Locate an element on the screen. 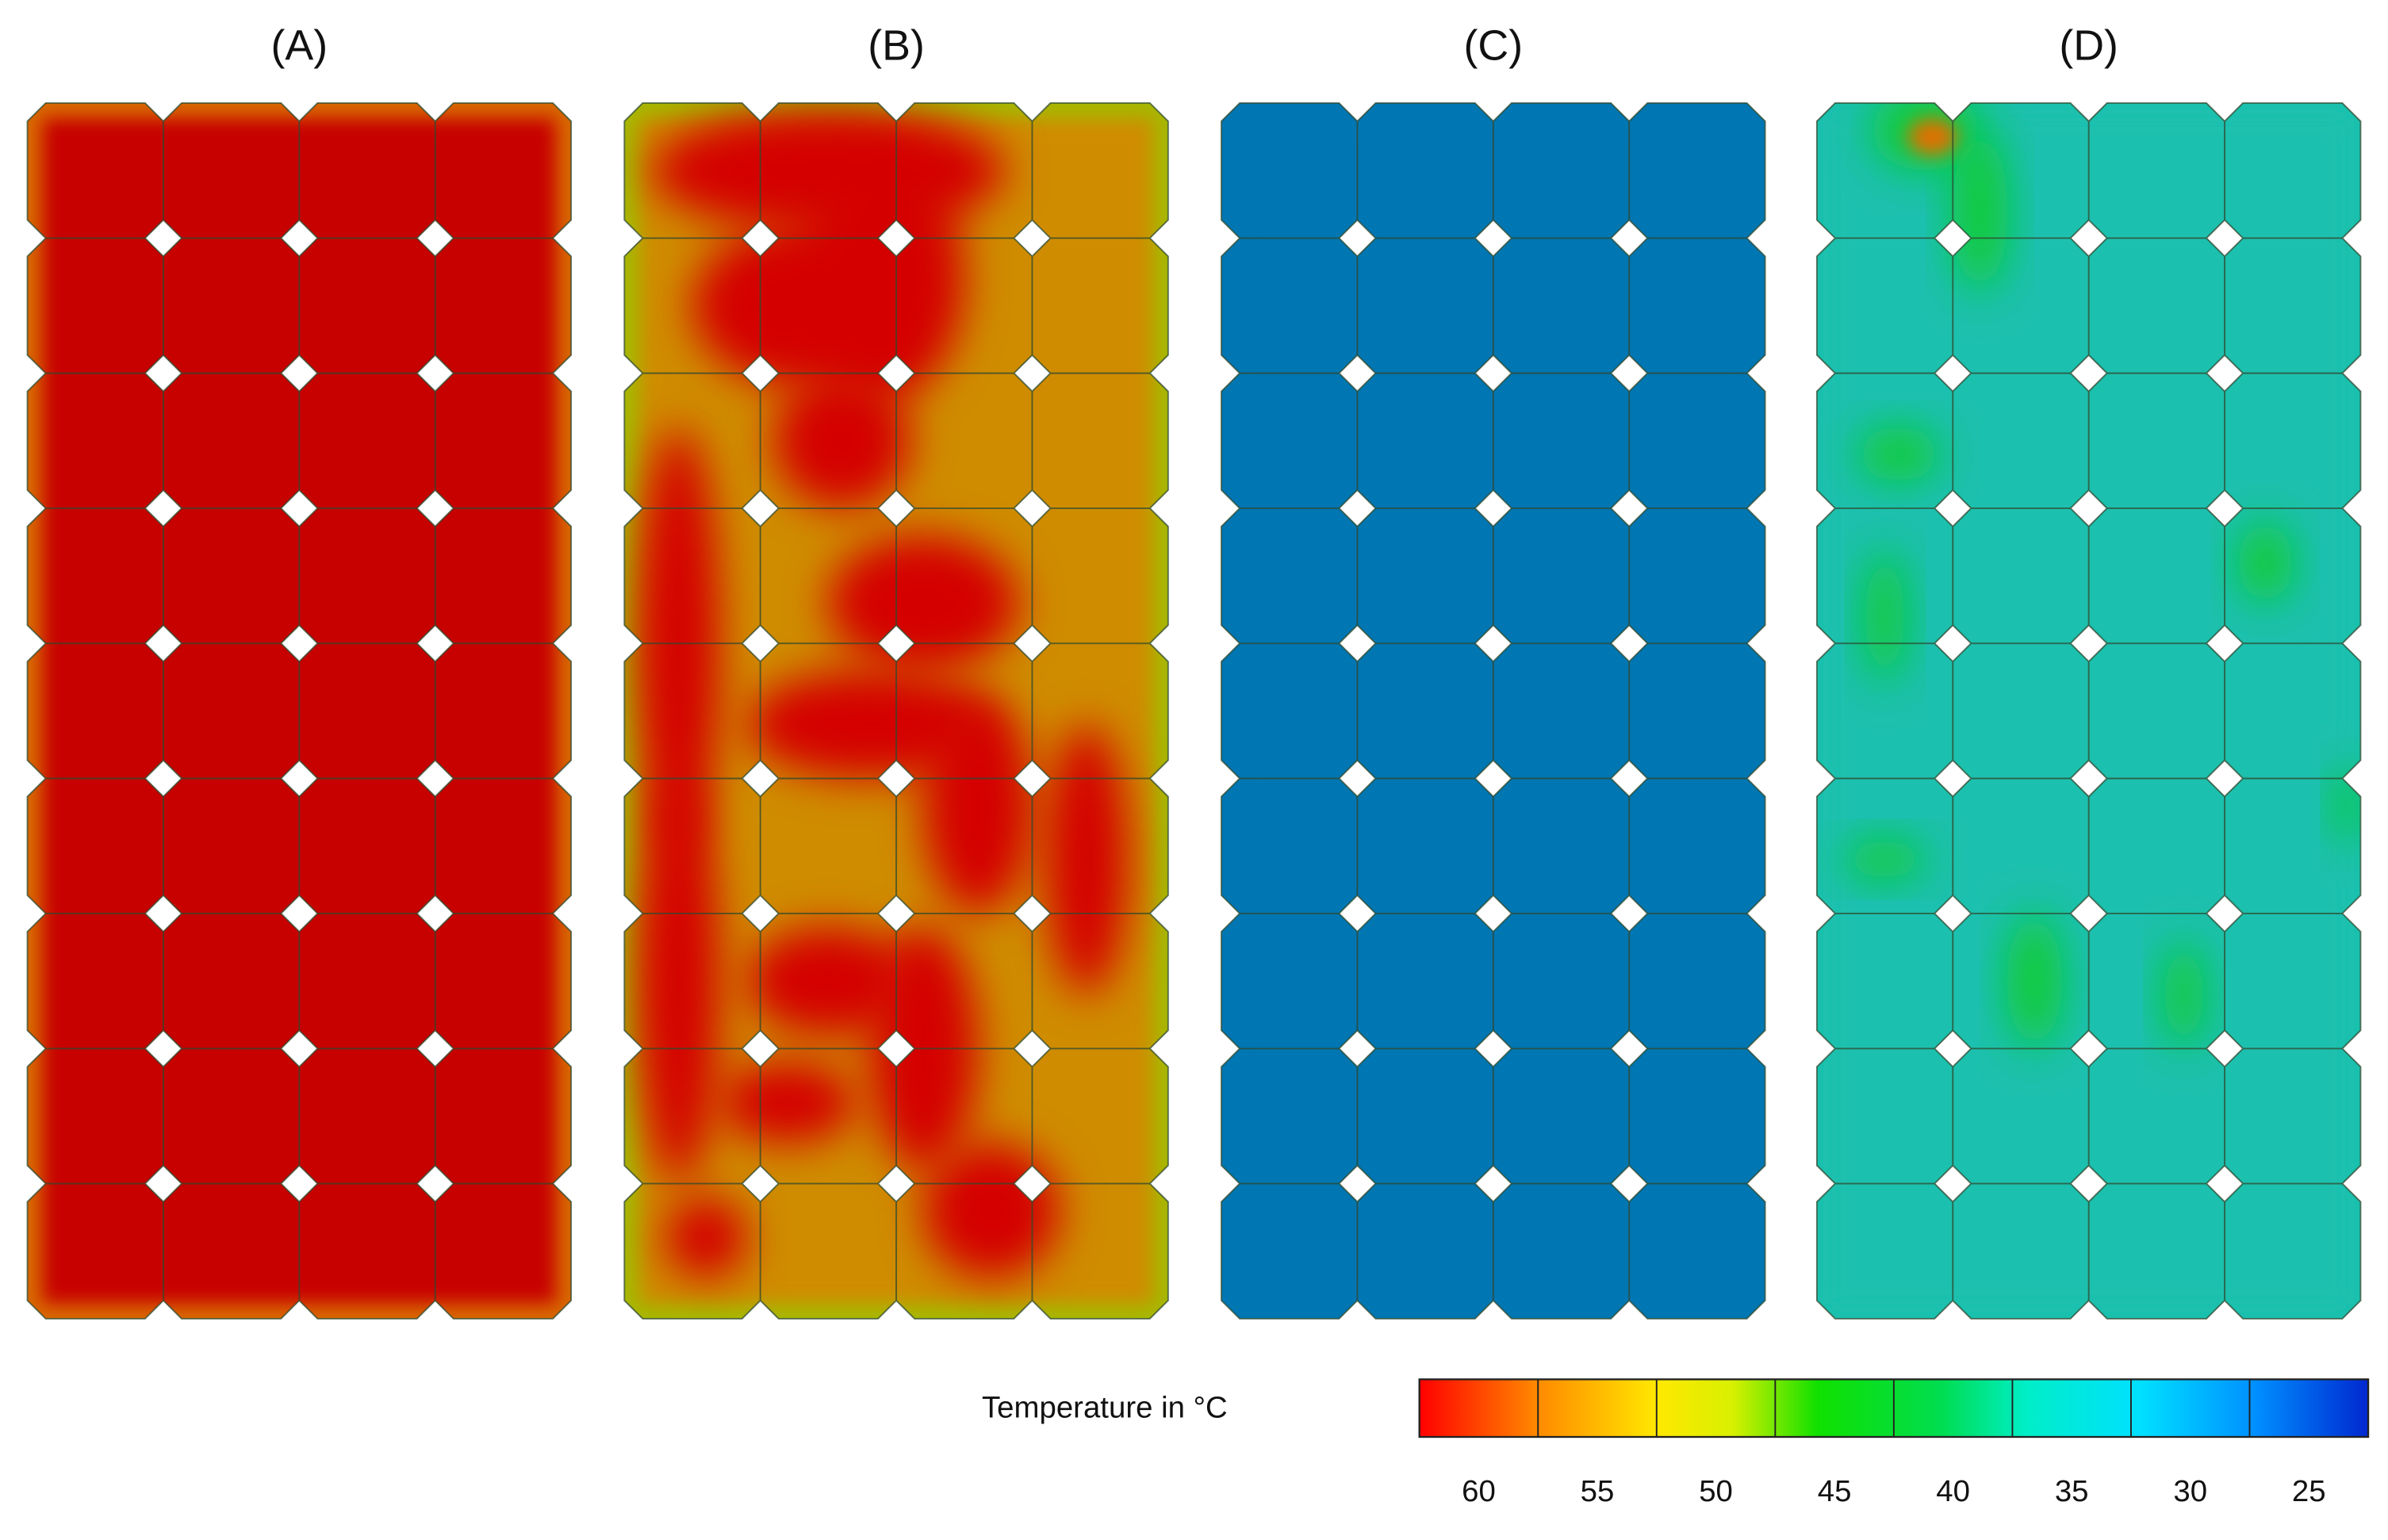  colorbar-tick-label: 35 is located at coordinates (2072, 1491).